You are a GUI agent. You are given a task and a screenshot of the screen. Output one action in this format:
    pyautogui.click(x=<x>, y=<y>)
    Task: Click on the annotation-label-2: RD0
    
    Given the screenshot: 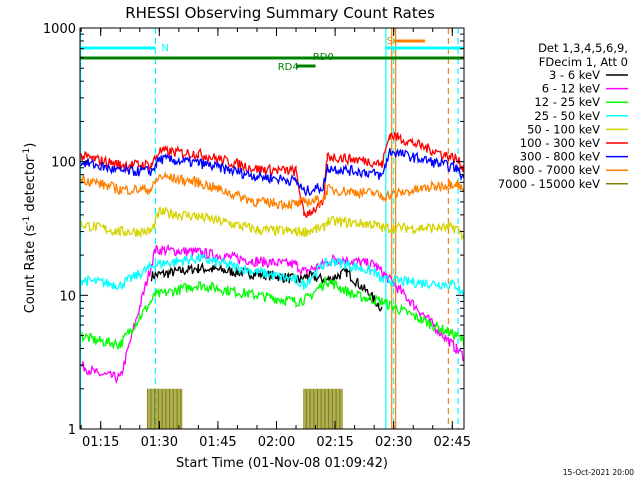 What is the action you would take?
    pyautogui.click(x=323, y=57)
    